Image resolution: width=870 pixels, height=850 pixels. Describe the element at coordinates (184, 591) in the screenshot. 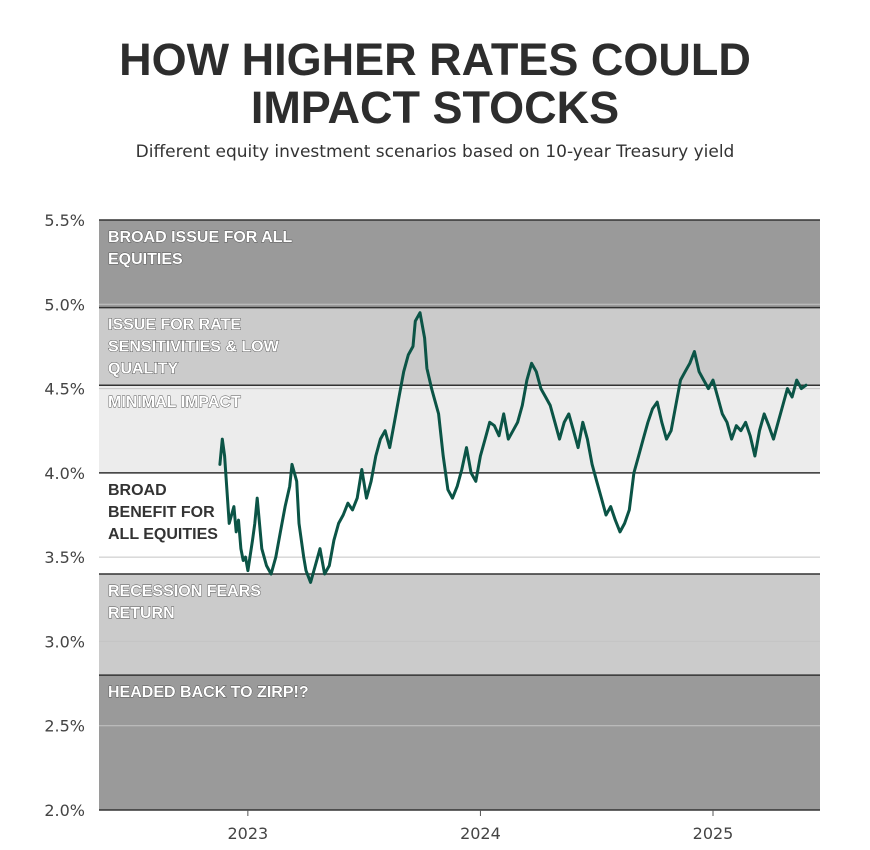

I see `zone-label-5-line-1: RECESSION FEARS` at that location.